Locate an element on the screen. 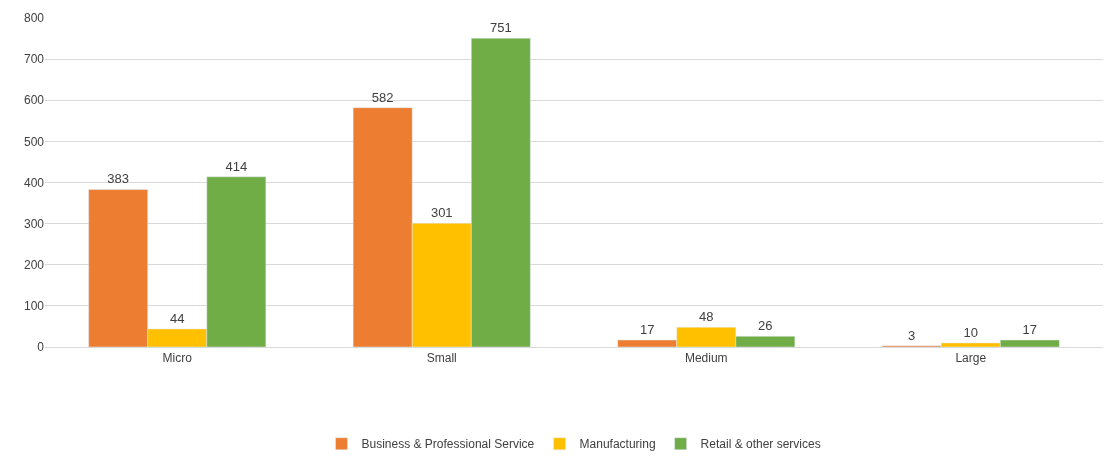  data-label: 414 is located at coordinates (236, 166).